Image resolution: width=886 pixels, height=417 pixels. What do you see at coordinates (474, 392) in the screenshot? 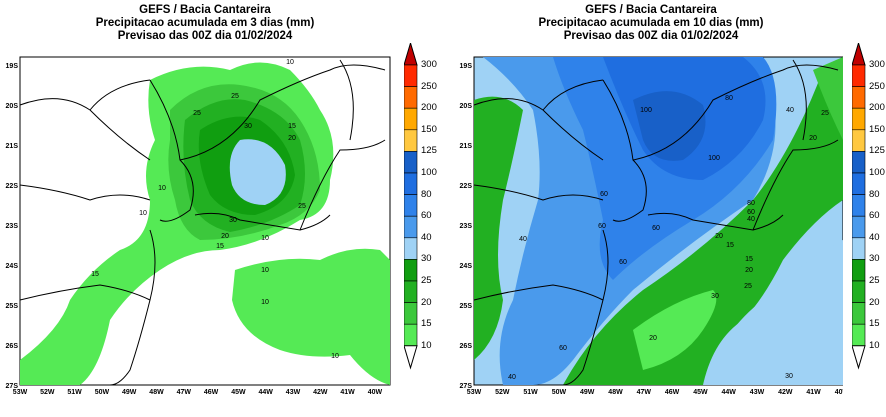
I see `lon-tick-label: 53W` at bounding box center [474, 392].